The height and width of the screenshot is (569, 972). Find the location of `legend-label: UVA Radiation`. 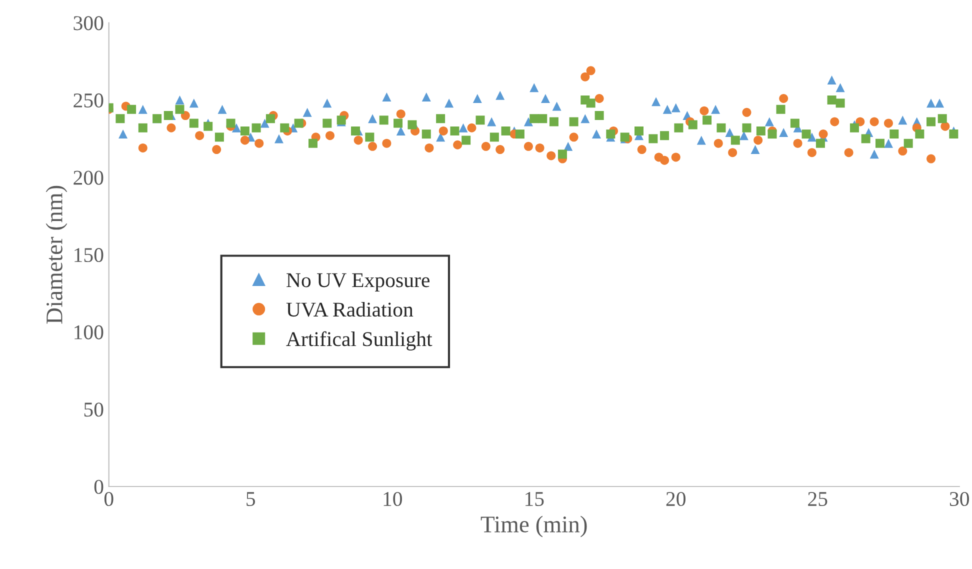

legend-label: UVA Radiation is located at coordinates (350, 309).